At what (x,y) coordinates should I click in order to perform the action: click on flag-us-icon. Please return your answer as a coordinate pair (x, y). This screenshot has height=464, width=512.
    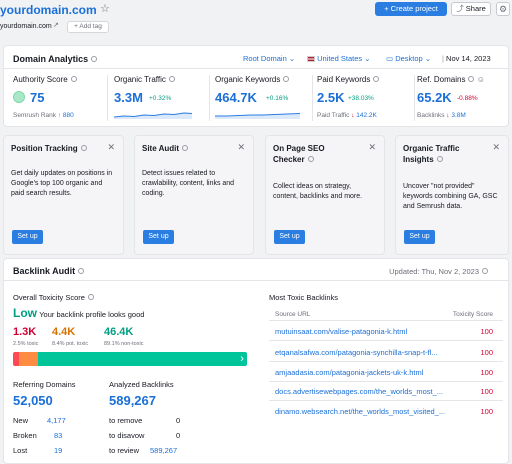
    Looking at the image, I should click on (311, 59).